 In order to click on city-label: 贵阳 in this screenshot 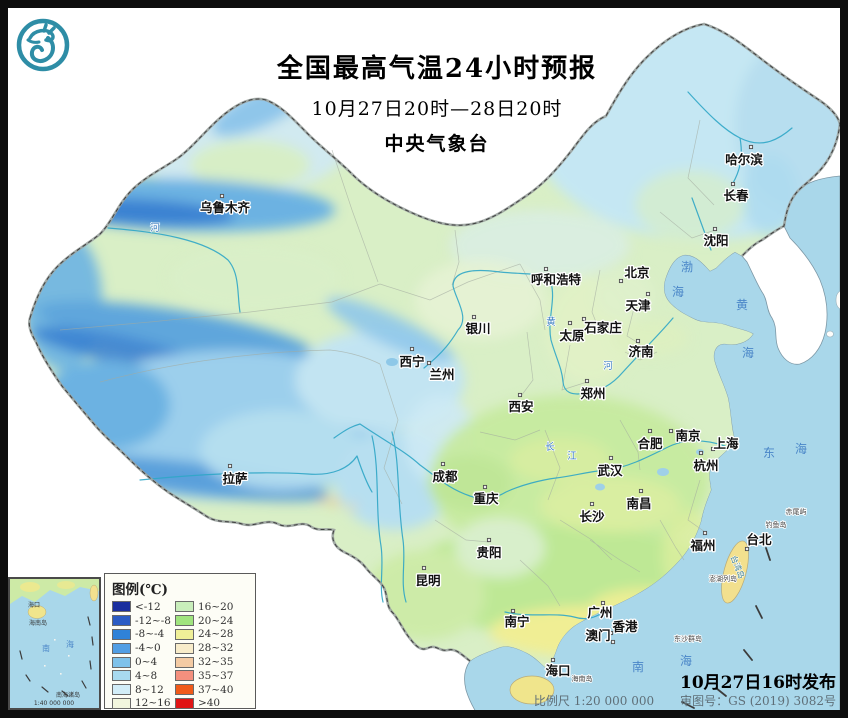, I will do `click(488, 552)`.